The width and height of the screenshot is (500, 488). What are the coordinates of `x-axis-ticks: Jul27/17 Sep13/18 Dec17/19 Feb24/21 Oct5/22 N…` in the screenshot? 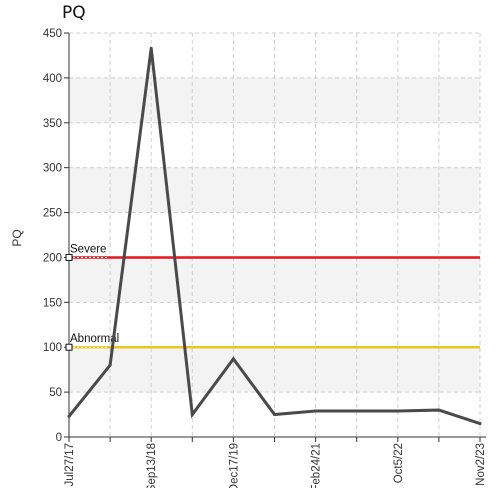 It's located at (275, 462).